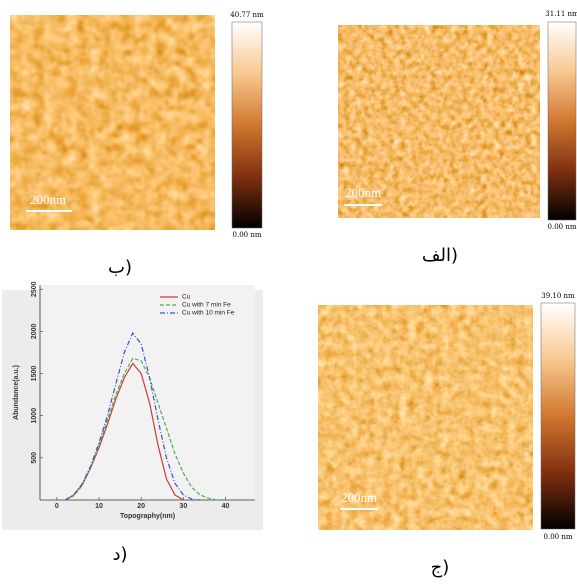  I want to click on legend-label: Cu with 7 min Fe, so click(206, 305).